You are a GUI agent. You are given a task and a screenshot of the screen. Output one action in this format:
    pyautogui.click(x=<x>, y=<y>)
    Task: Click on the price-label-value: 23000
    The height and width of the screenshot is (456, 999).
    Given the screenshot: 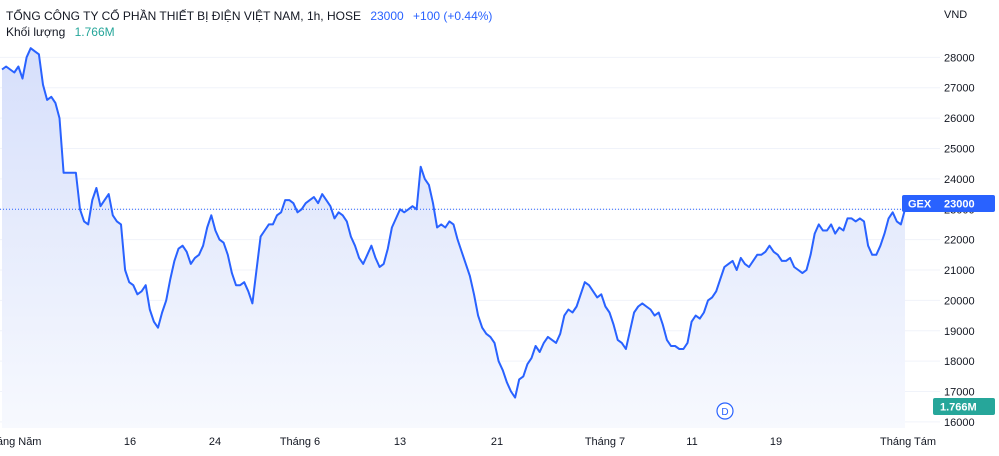 What is the action you would take?
    pyautogui.click(x=959, y=205)
    